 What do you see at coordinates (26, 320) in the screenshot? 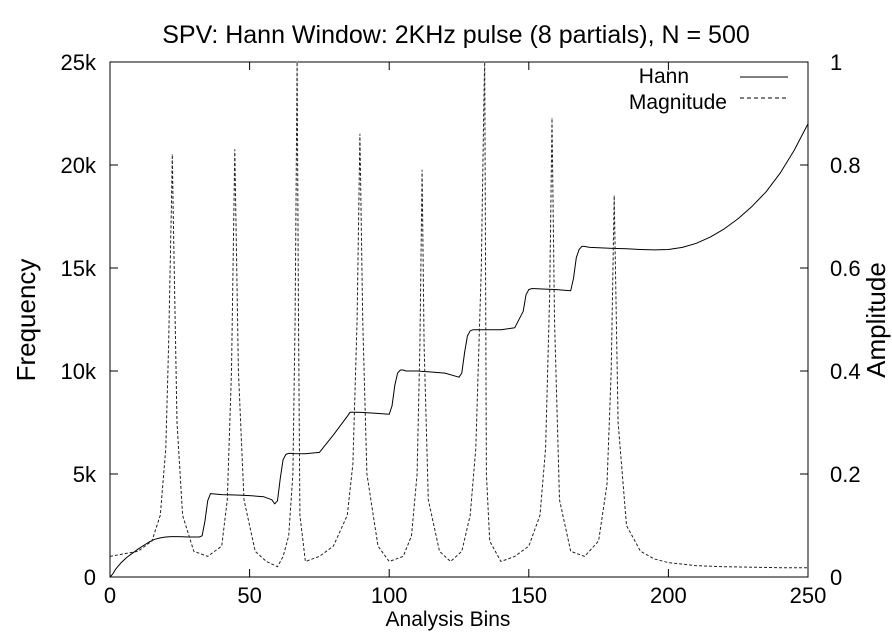
I see `y-axis-title: Frequency` at bounding box center [26, 320].